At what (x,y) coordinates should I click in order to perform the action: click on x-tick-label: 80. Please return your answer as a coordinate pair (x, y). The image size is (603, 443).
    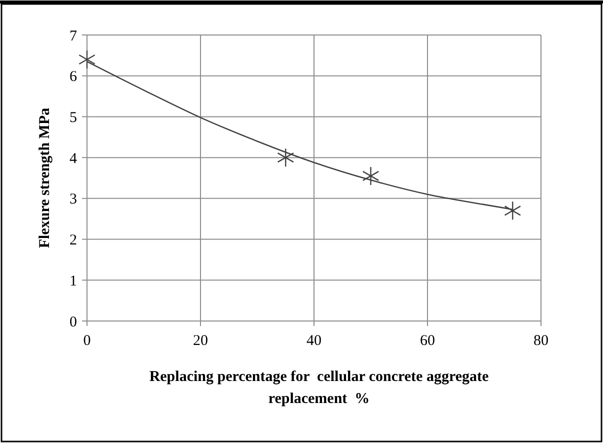
    Looking at the image, I should click on (541, 341).